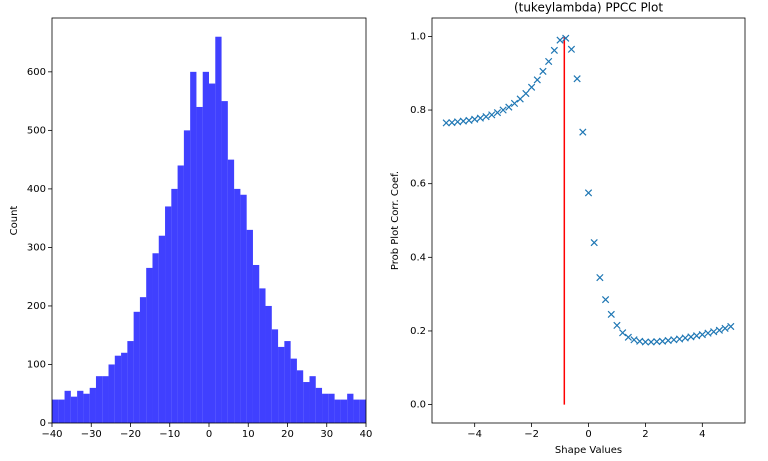 Image resolution: width=768 pixels, height=461 pixels. I want to click on x-tick-label: 2, so click(645, 434).